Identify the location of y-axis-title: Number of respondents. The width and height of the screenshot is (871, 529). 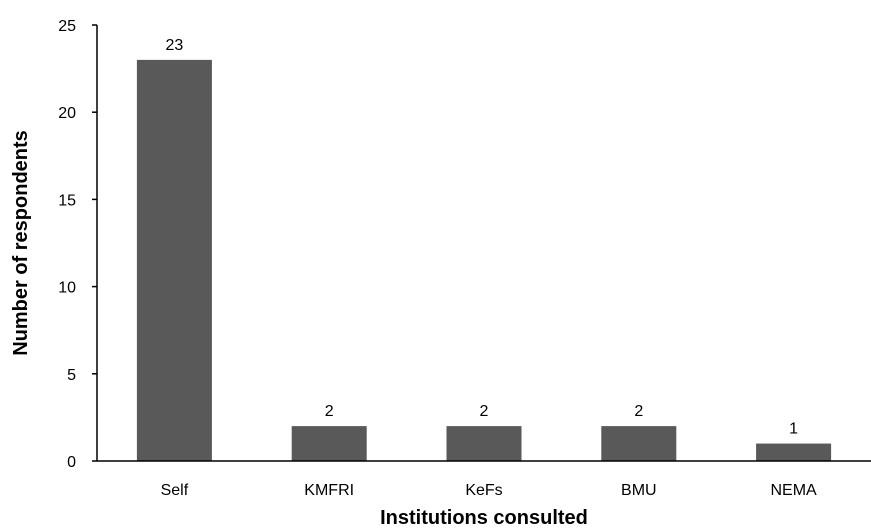
(21, 243).